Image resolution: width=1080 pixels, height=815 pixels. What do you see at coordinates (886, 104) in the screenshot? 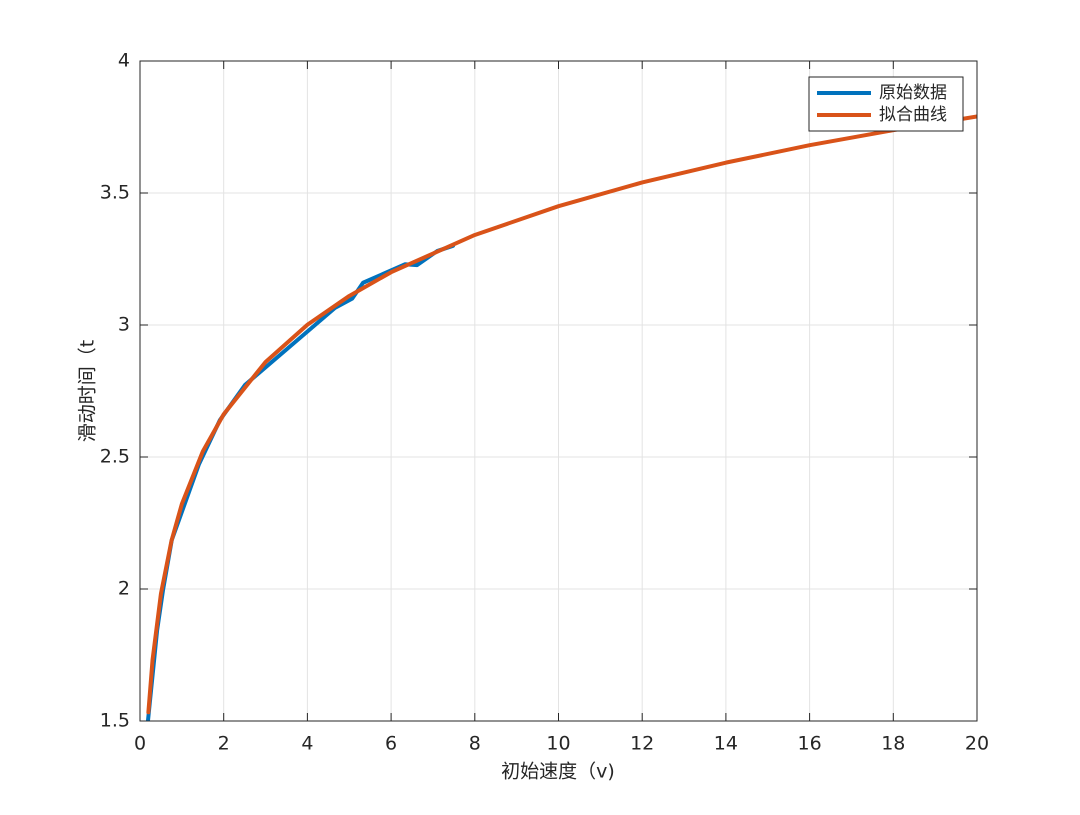
I see `legend-box` at bounding box center [886, 104].